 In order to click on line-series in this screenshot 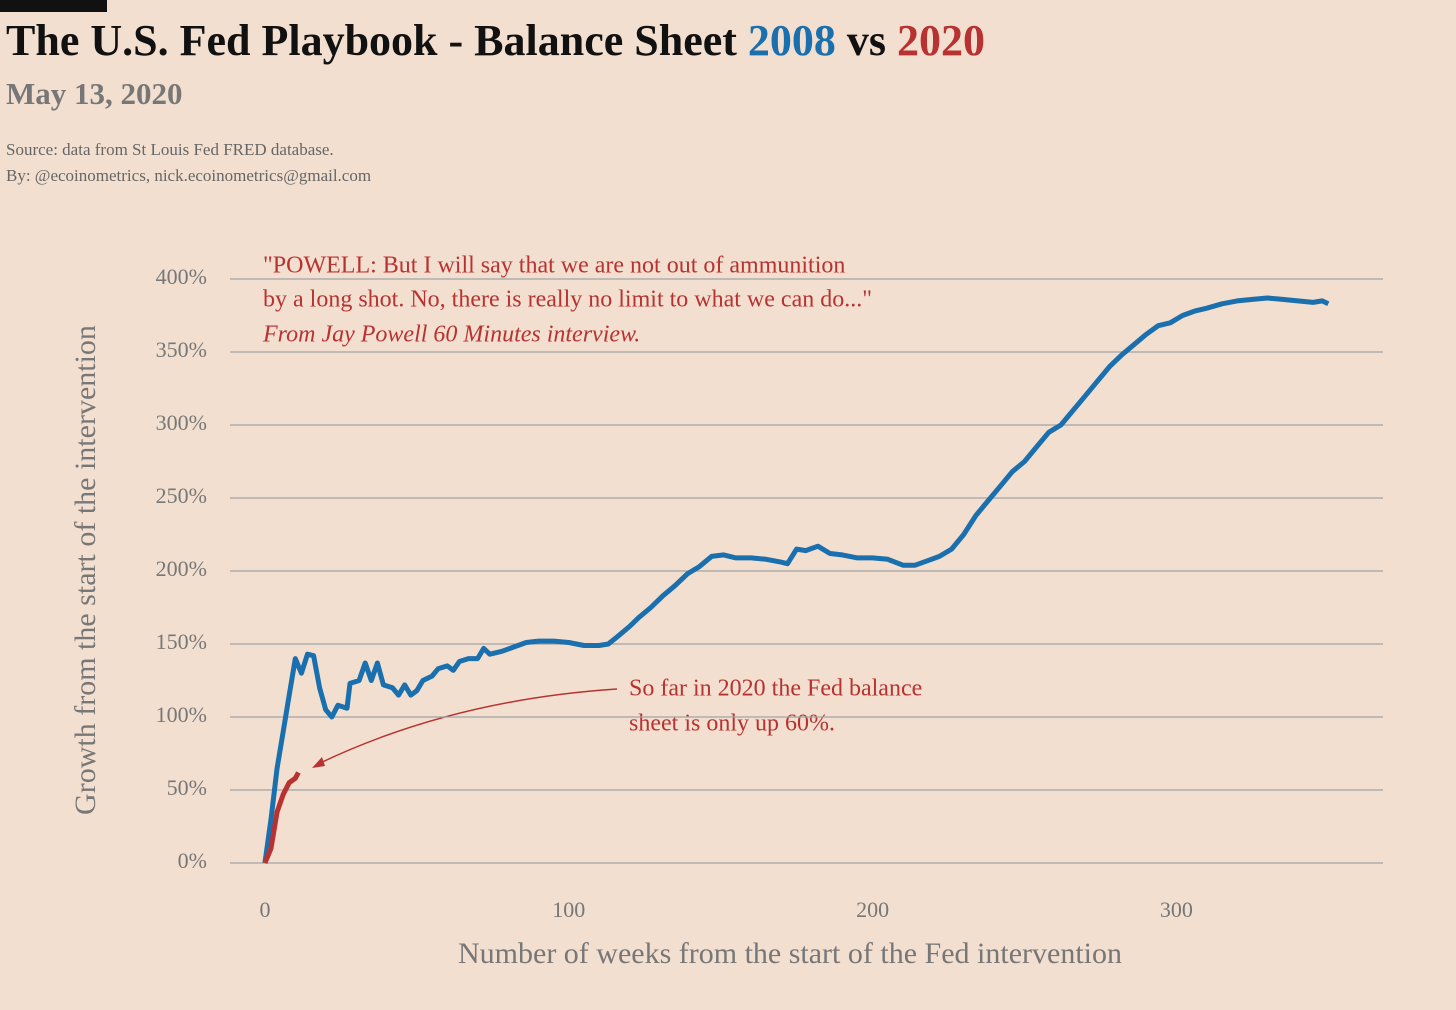, I will do `click(281, 817)`.